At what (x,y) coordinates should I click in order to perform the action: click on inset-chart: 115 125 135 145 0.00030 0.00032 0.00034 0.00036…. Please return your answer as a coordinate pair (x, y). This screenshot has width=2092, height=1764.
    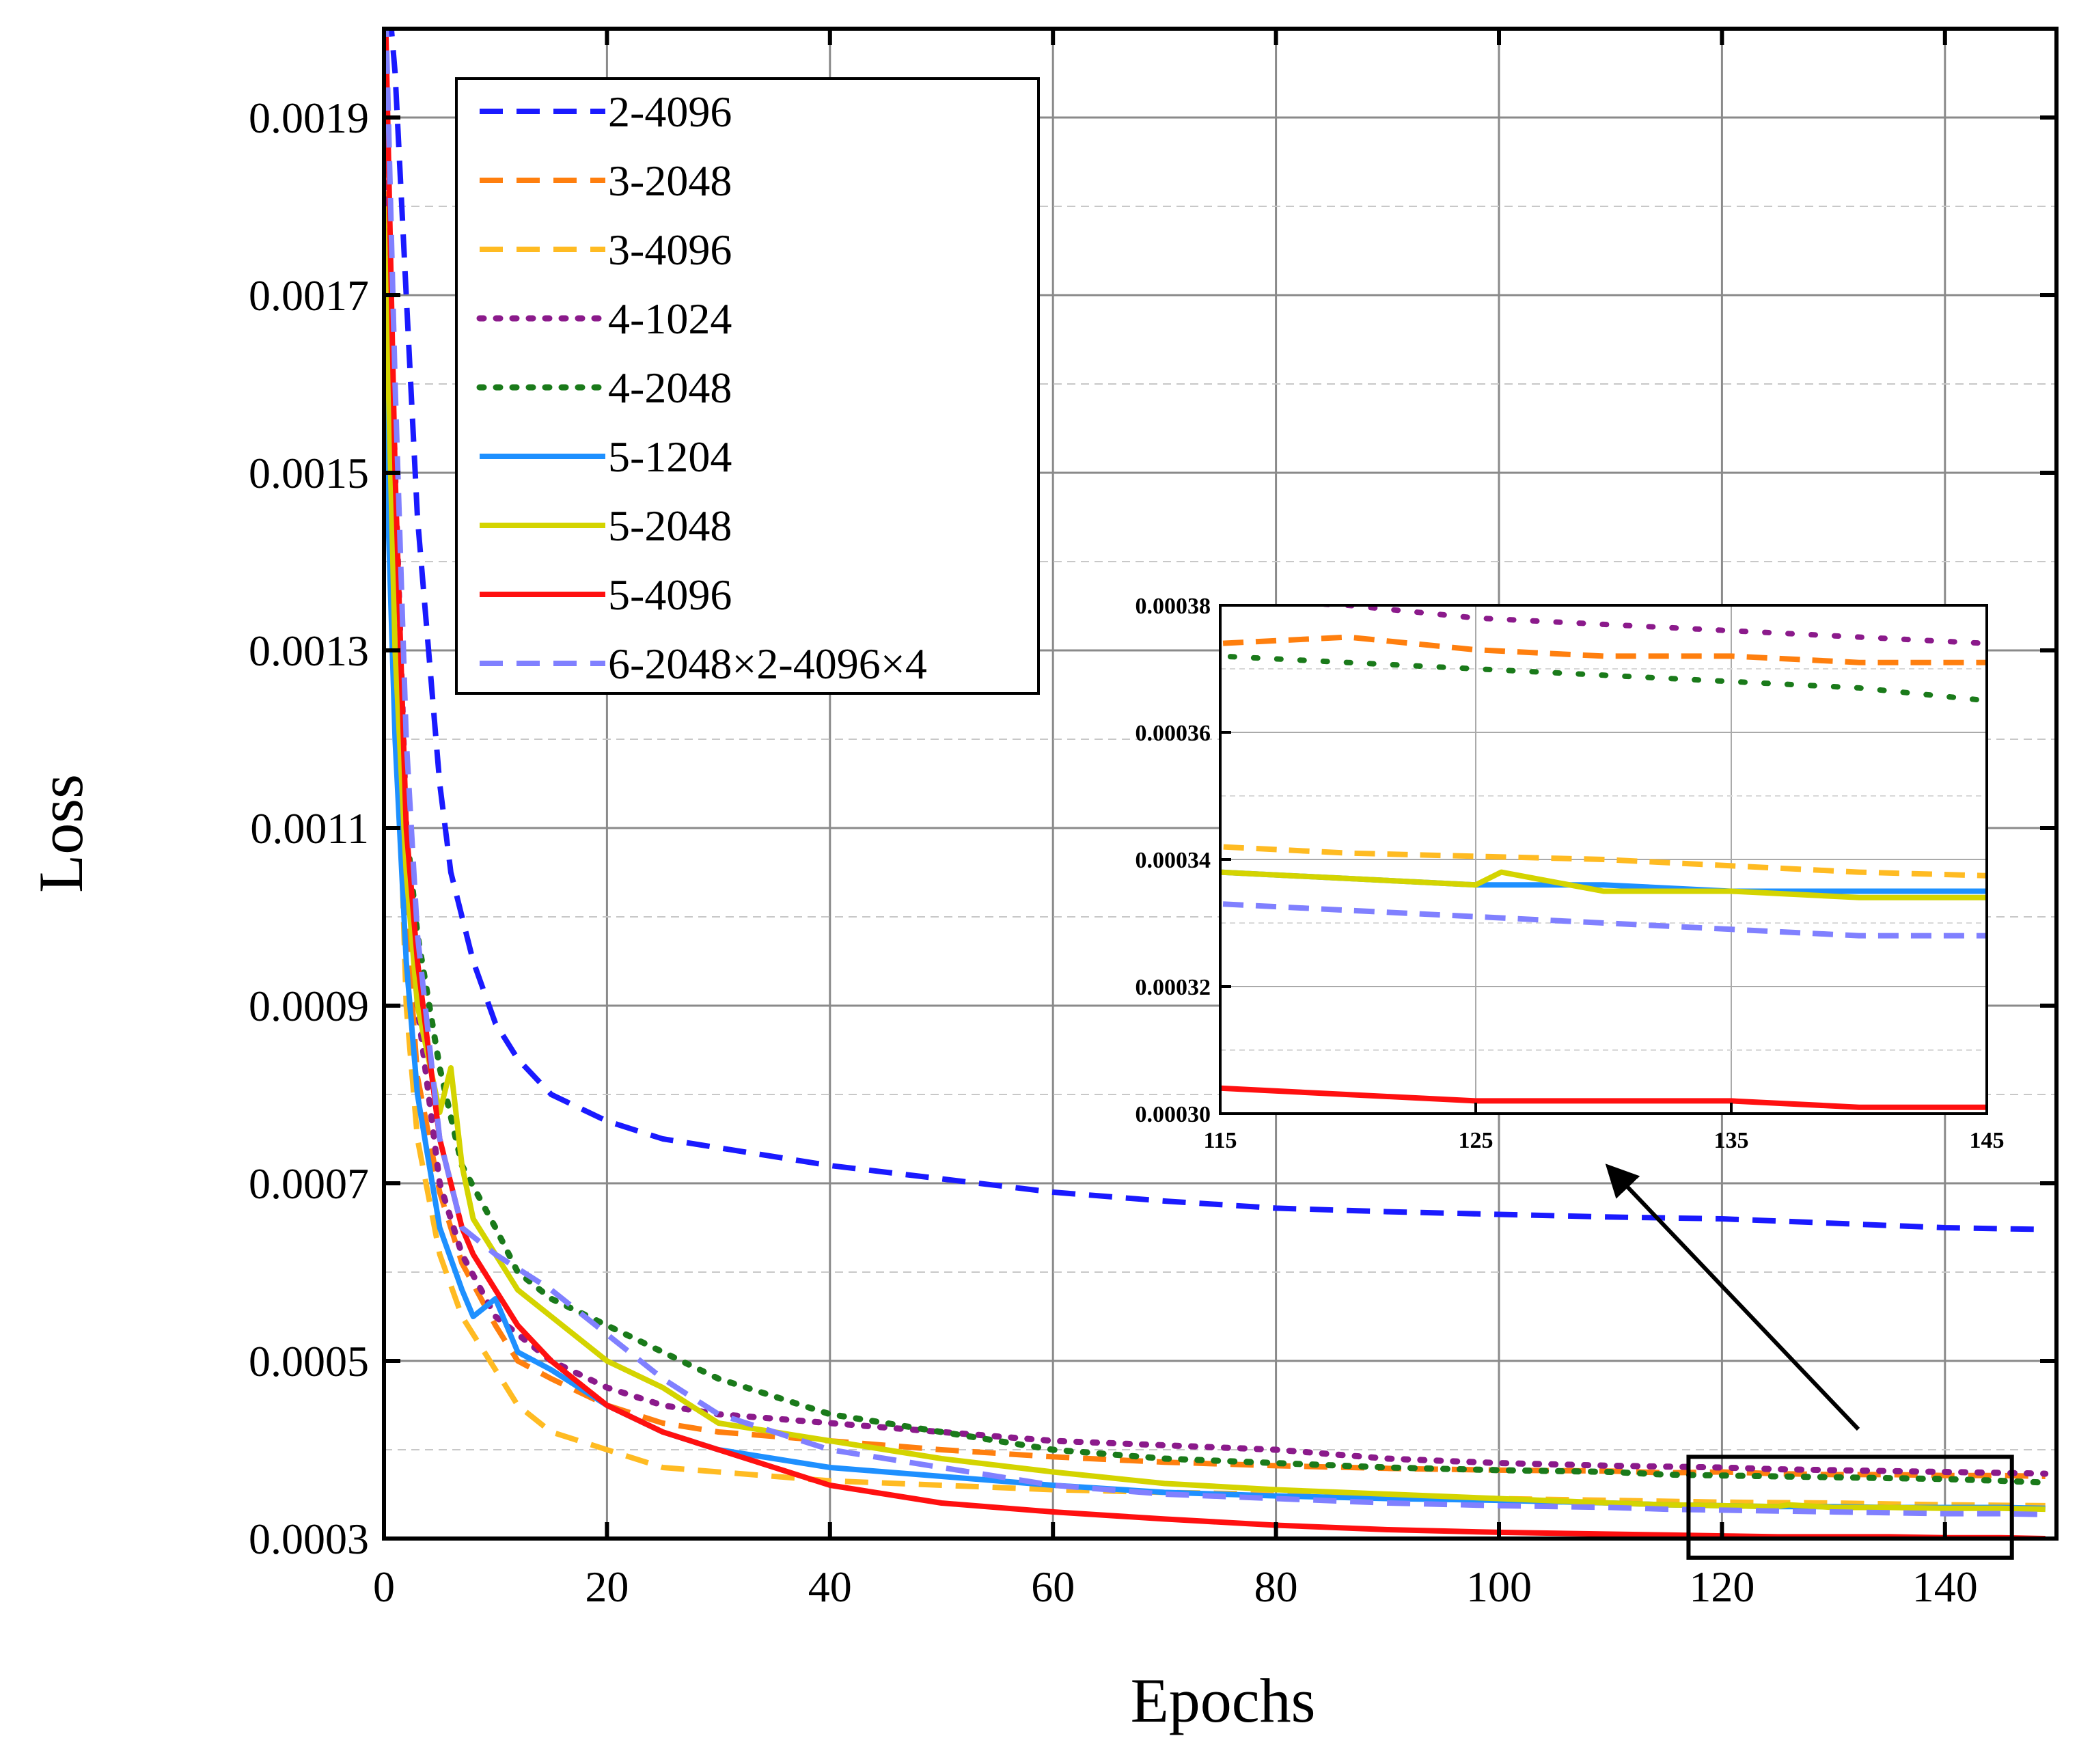
    Looking at the image, I should click on (1571, 873).